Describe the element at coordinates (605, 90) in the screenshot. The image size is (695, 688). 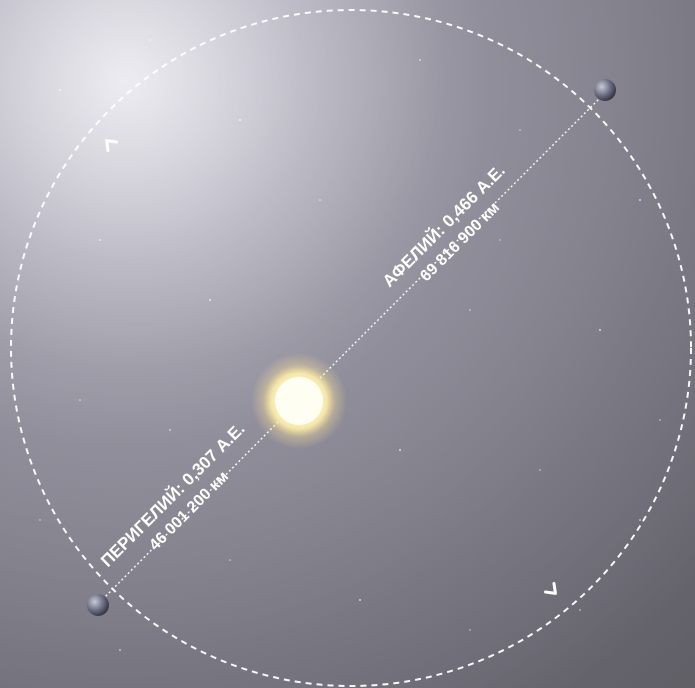
I see `planet-aphelion` at that location.